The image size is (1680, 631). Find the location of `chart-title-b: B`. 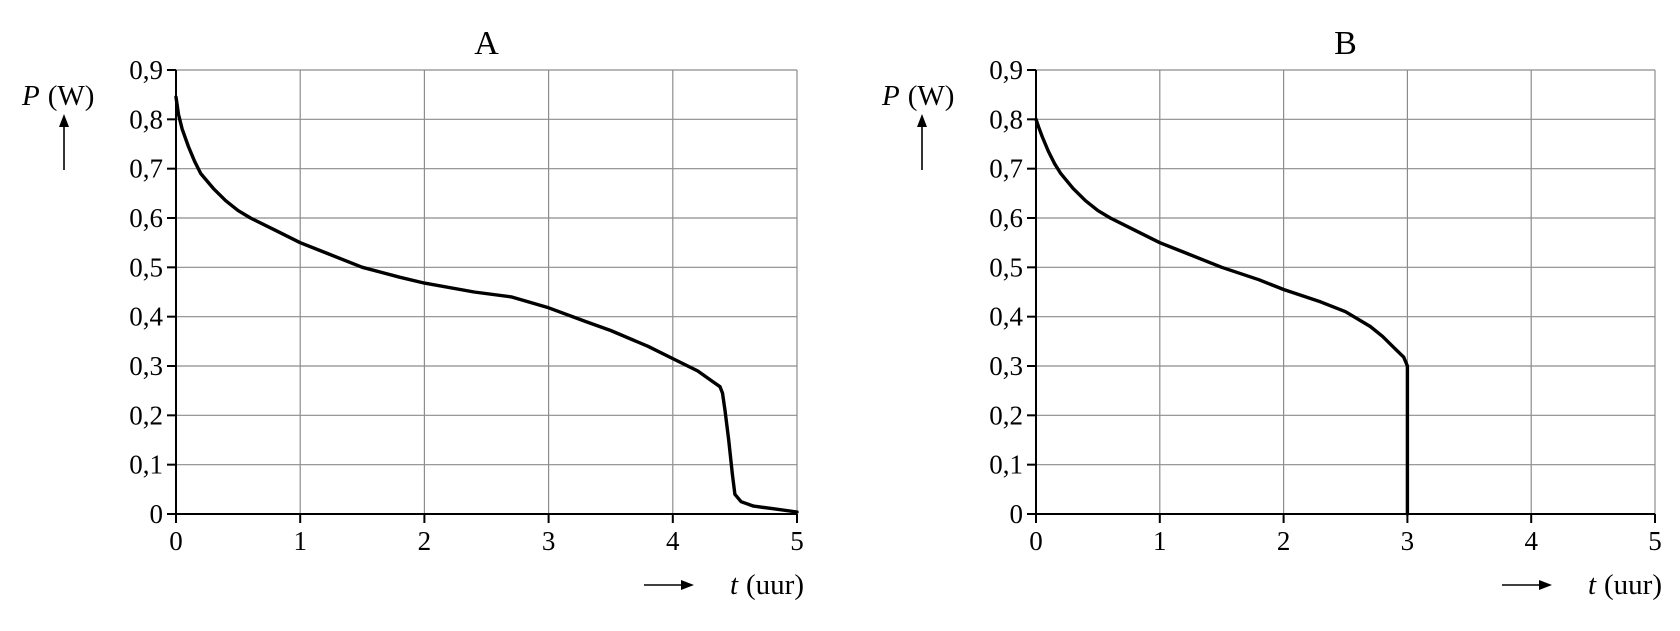

chart-title-b: B is located at coordinates (1345, 43).